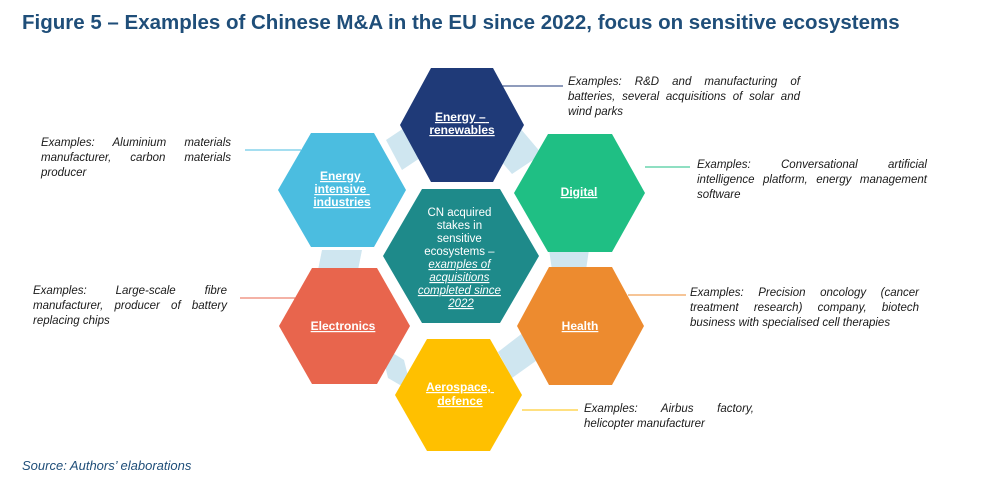 Image resolution: width=993 pixels, height=481 pixels. What do you see at coordinates (459, 239) in the screenshot?
I see `center-line: sensitive` at bounding box center [459, 239].